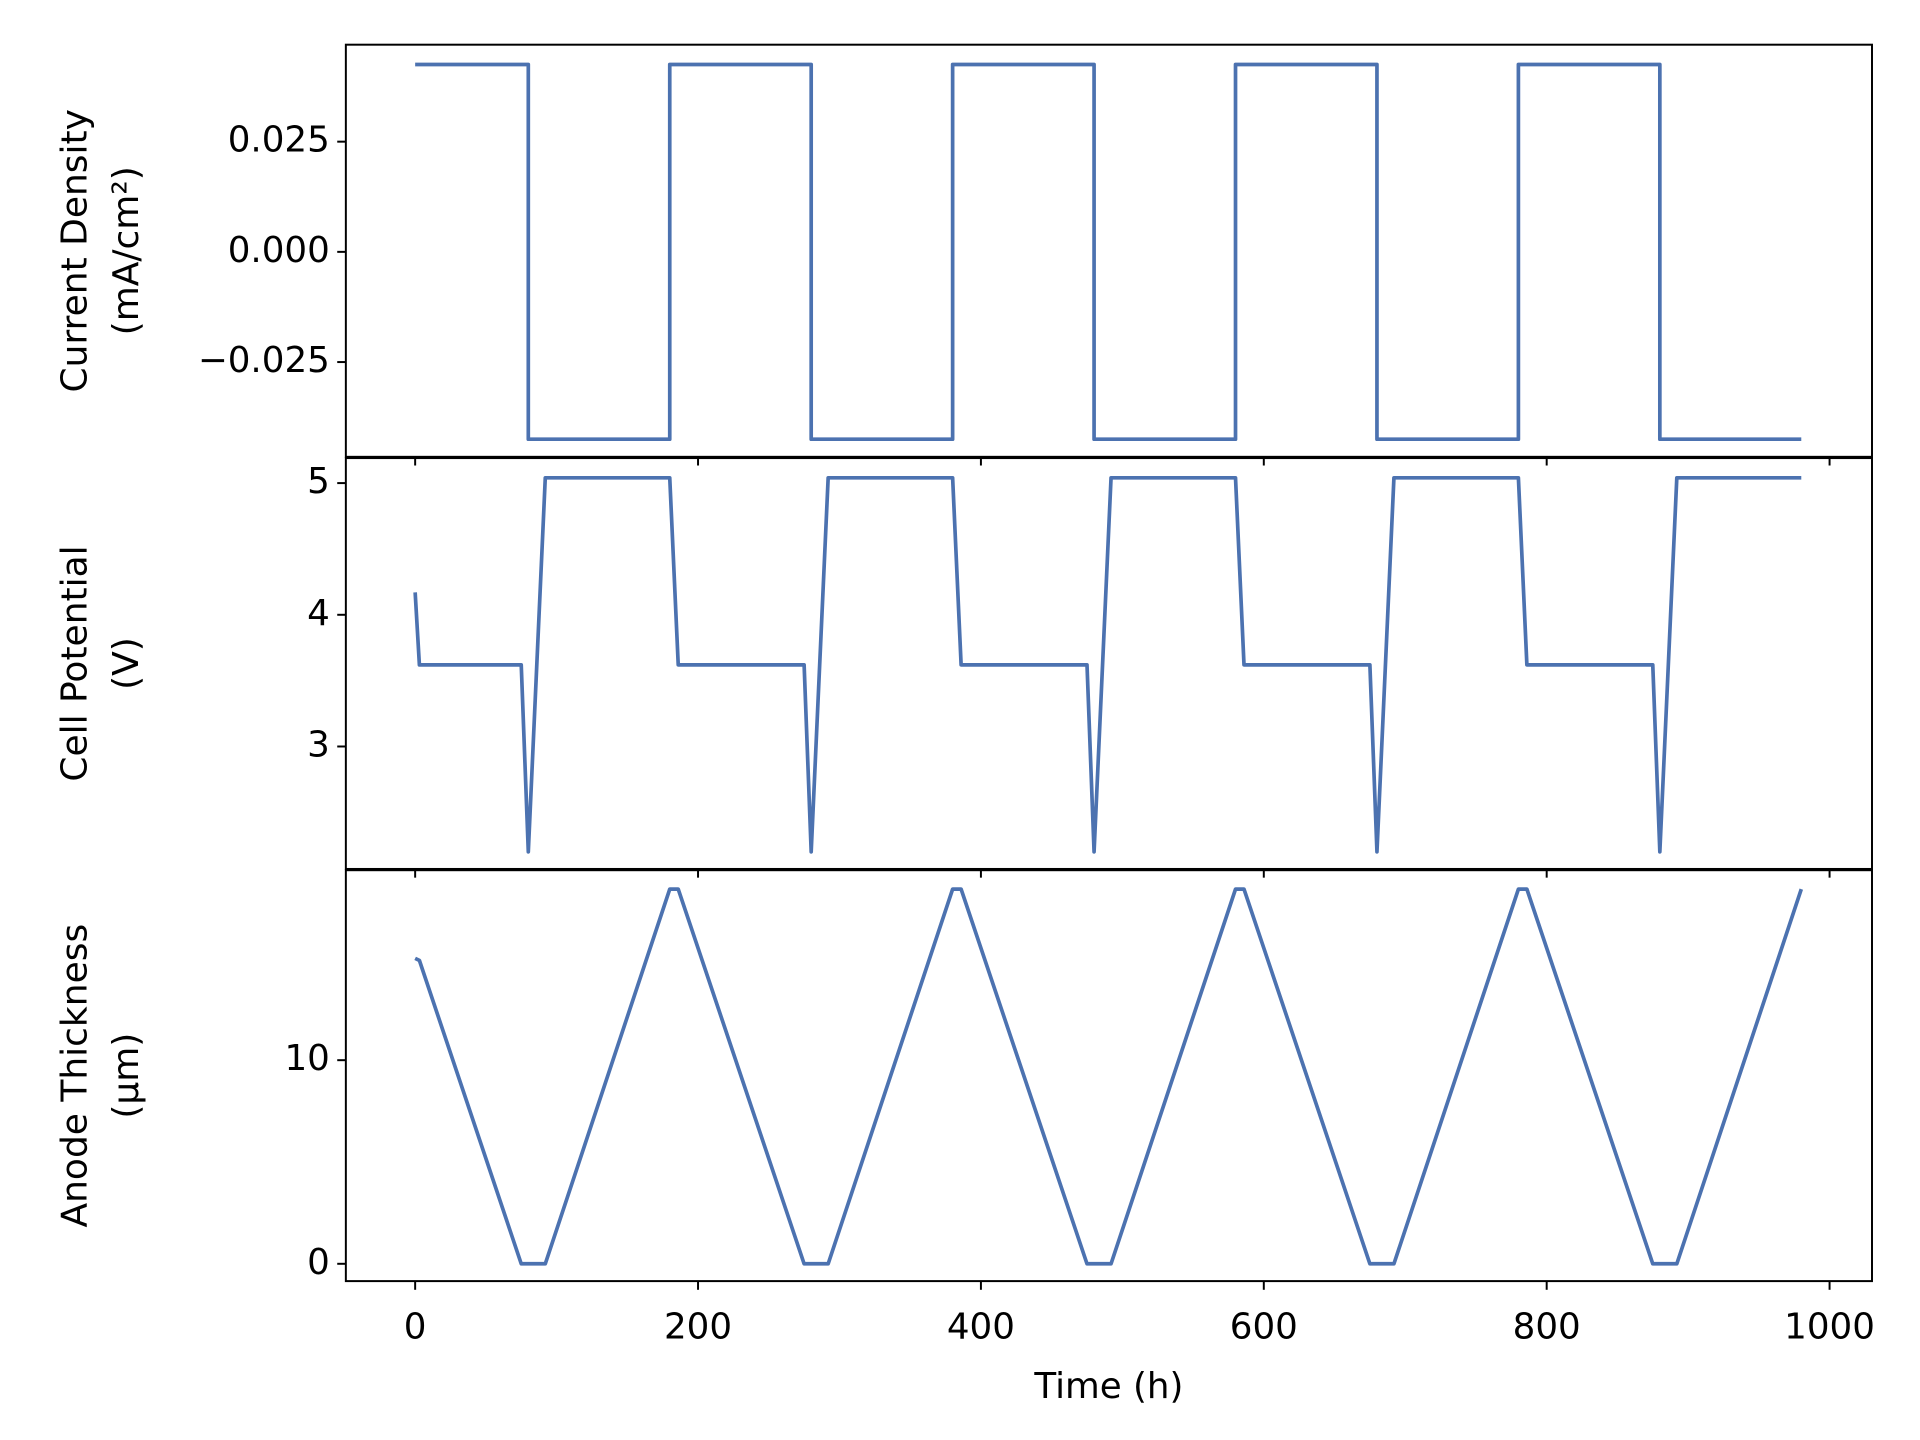 Image resolution: width=1920 pixels, height=1440 pixels. What do you see at coordinates (279, 140) in the screenshot?
I see `y-tick-label: 0.025` at bounding box center [279, 140].